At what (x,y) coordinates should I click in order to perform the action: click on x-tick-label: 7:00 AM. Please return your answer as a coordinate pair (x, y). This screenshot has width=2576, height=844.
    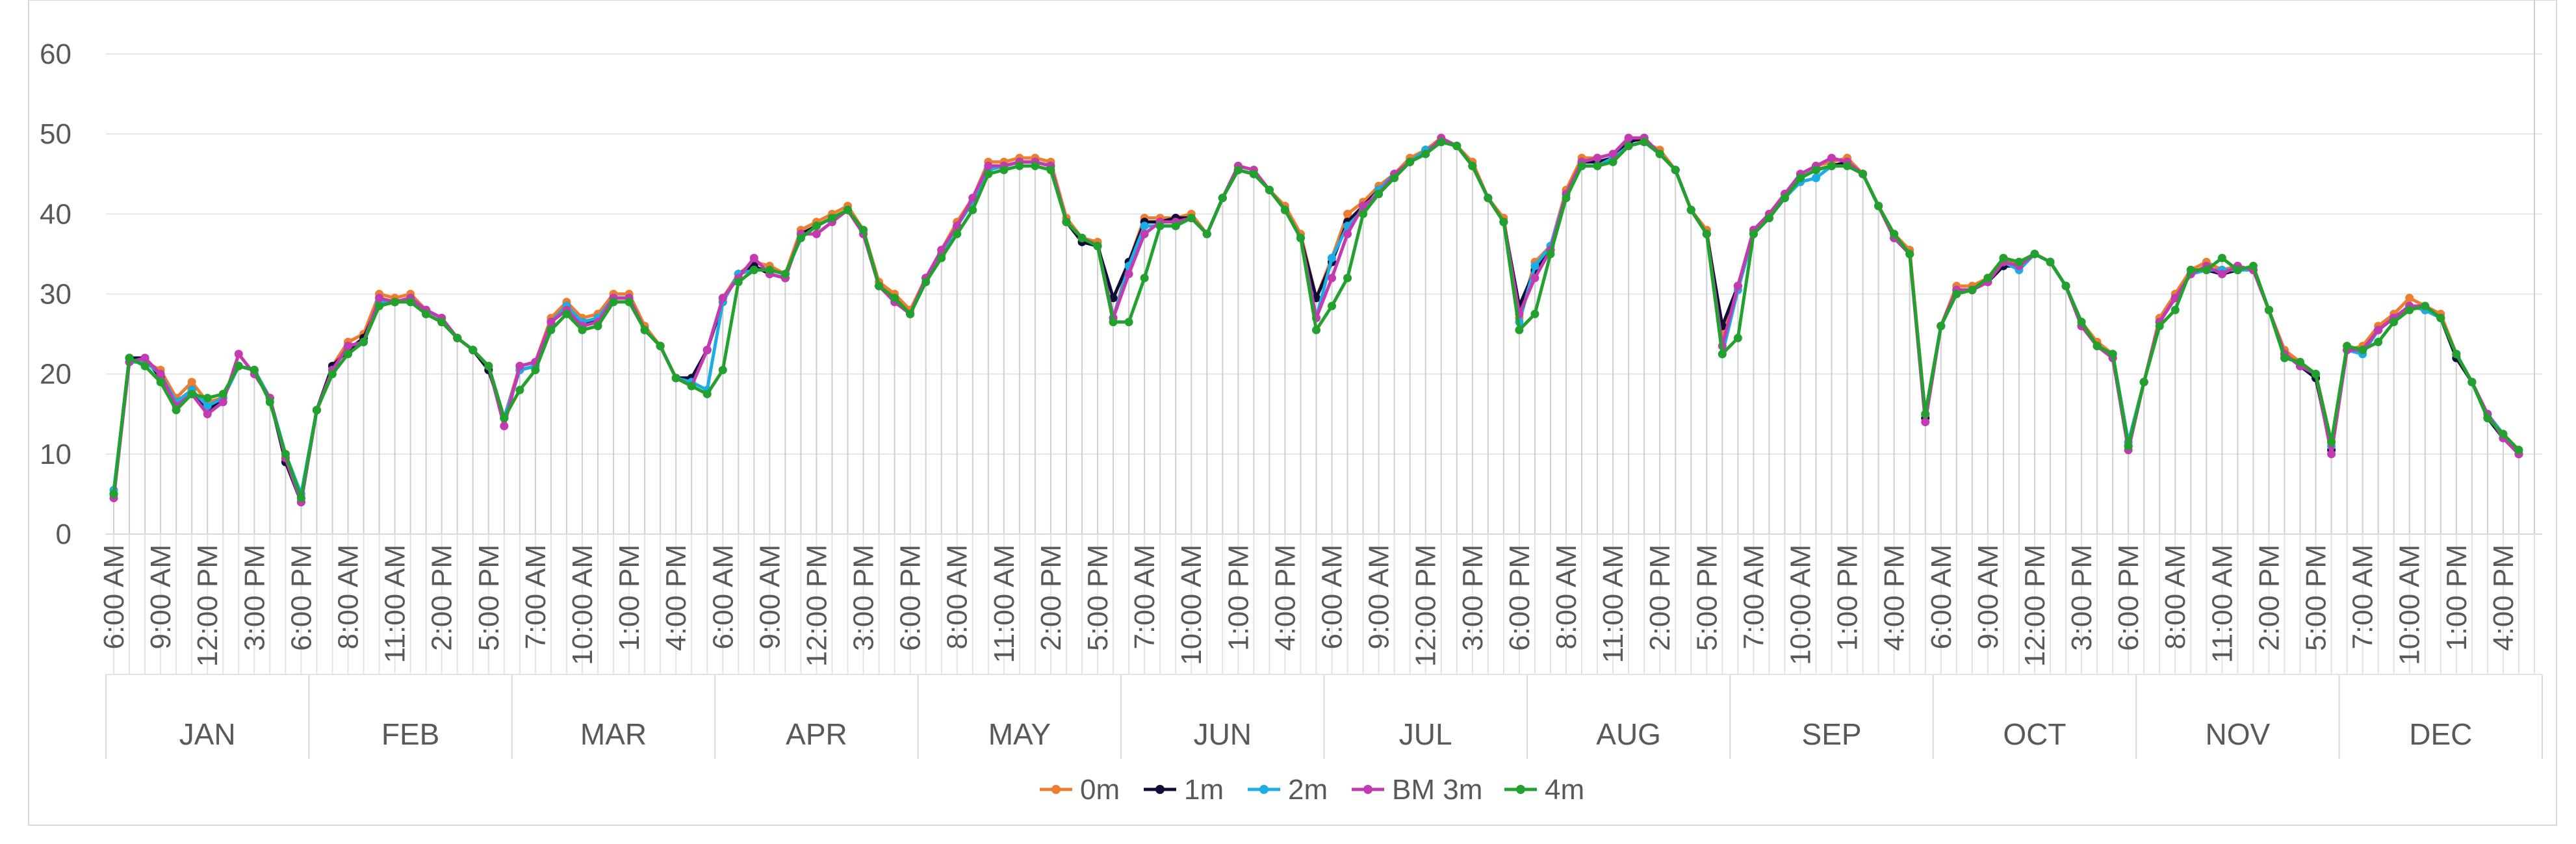
    Looking at the image, I should click on (1145, 596).